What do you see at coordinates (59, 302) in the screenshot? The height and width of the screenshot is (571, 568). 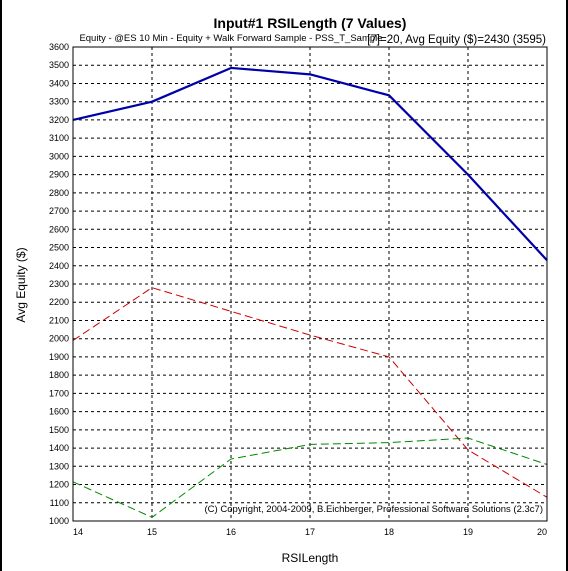 I see `y-tick-label: 2200` at bounding box center [59, 302].